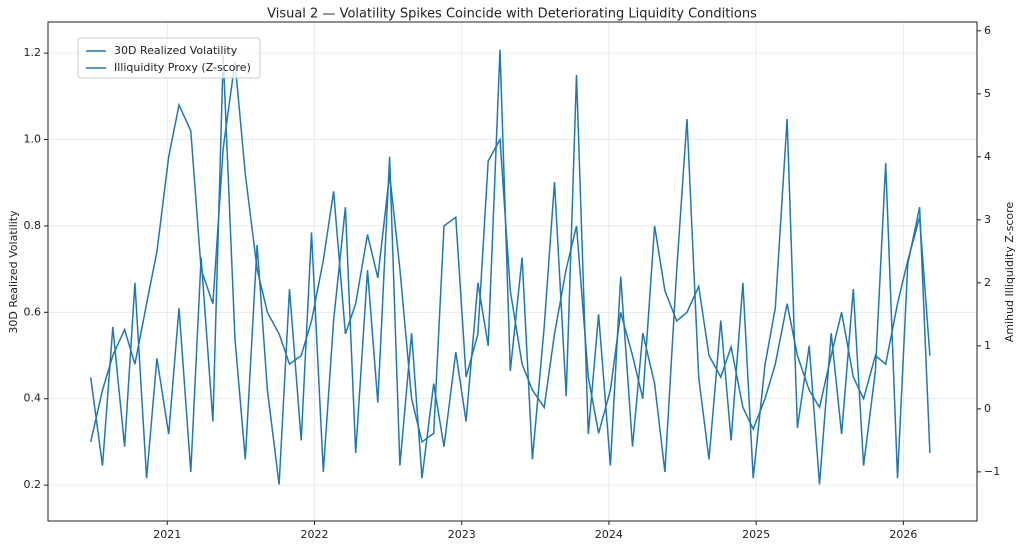  Describe the element at coordinates (609, 534) in the screenshot. I see `x-tick-label: 2024` at that location.